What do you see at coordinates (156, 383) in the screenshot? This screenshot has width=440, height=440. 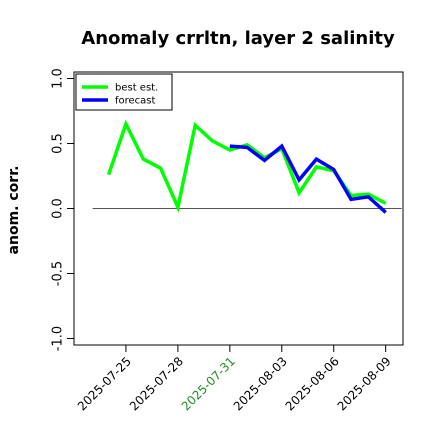 I see `x-tick-label: 2025-07-28` at bounding box center [156, 383].